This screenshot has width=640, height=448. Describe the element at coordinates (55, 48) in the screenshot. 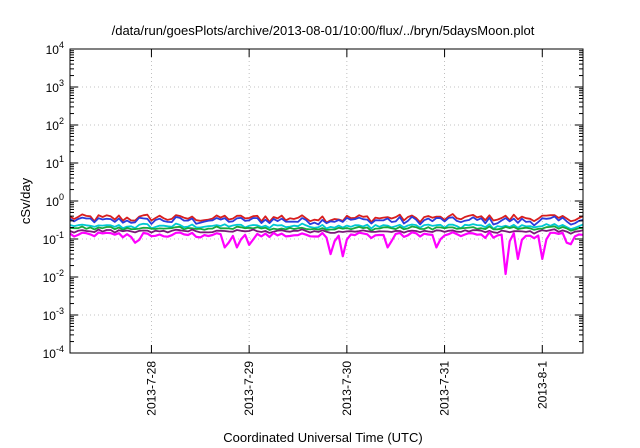

I see `y-tick-label: 10⁴` at that location.